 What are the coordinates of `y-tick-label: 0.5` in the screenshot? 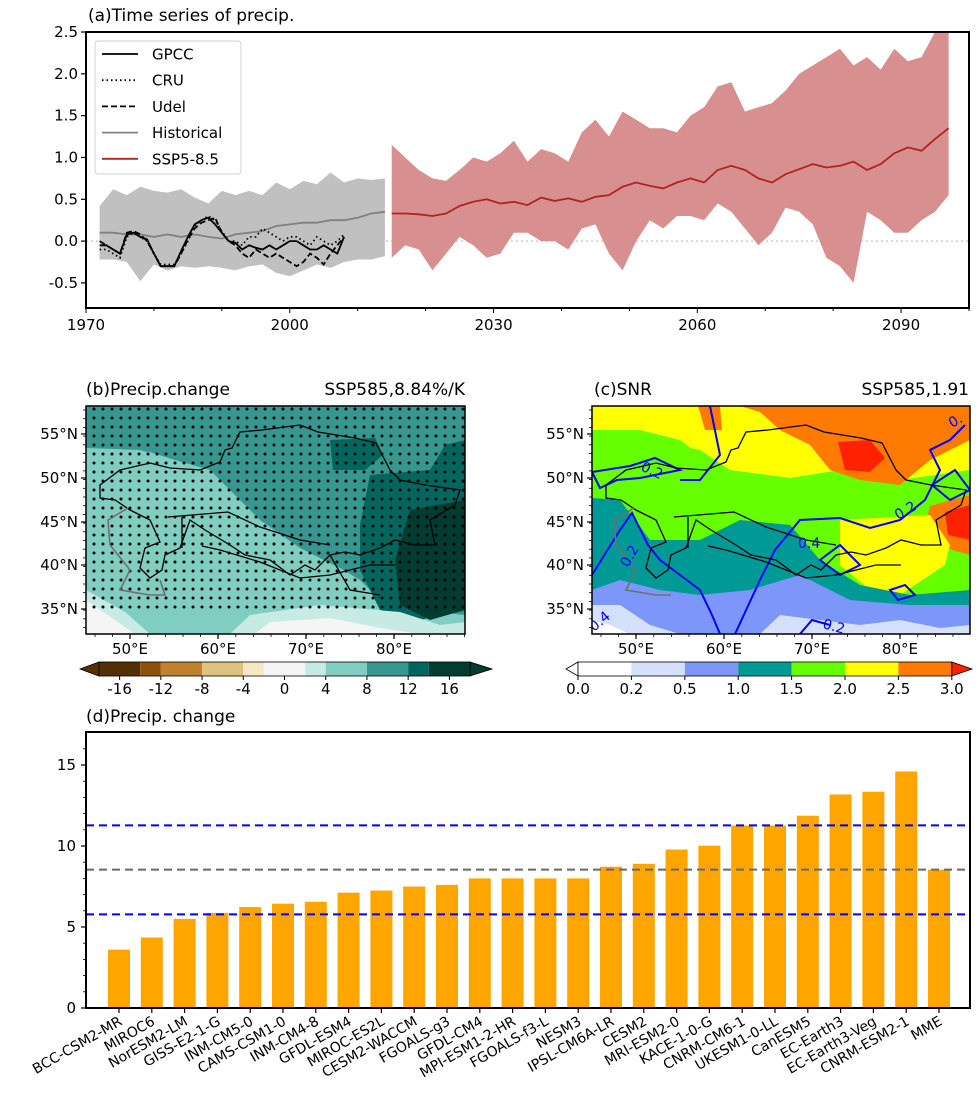 It's located at (66, 199).